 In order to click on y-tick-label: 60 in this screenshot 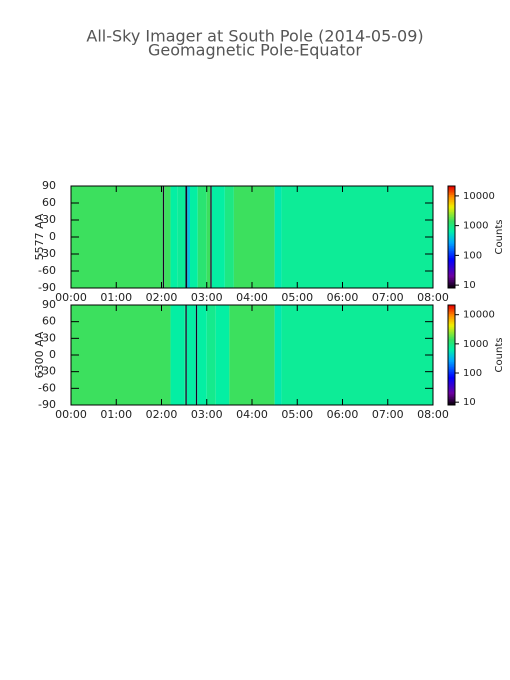, I will do `click(49, 202)`.